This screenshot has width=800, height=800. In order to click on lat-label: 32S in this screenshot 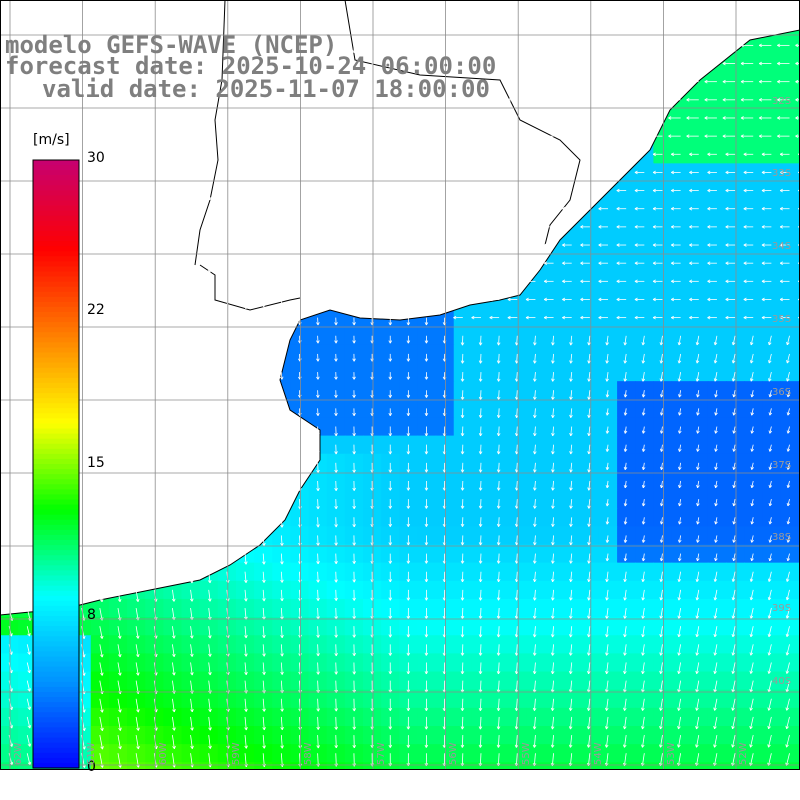, I will do `click(782, 101)`.